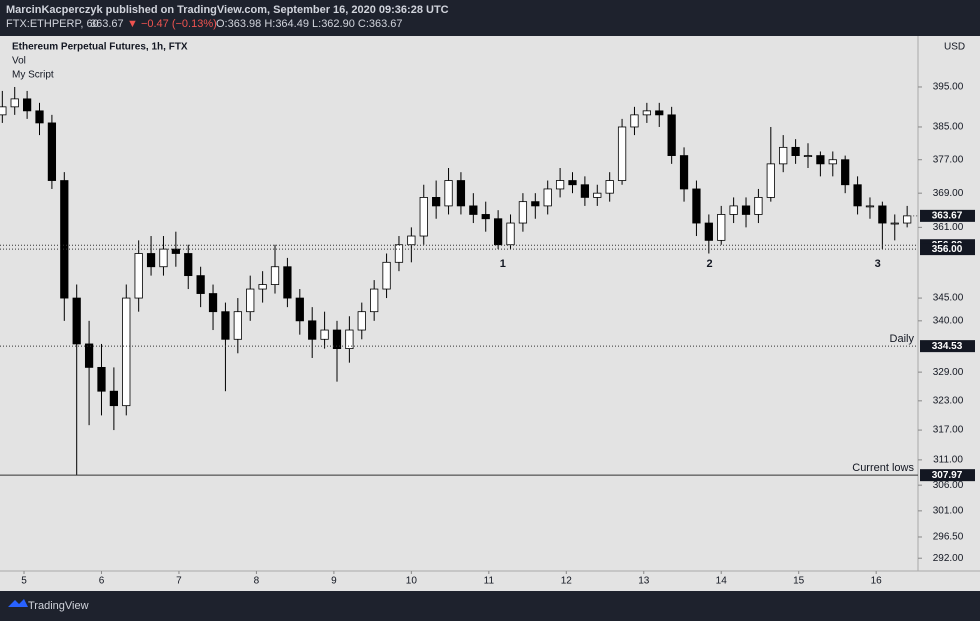  Describe the element at coordinates (567, 581) in the screenshot. I see `x-tick-label: 12` at that location.